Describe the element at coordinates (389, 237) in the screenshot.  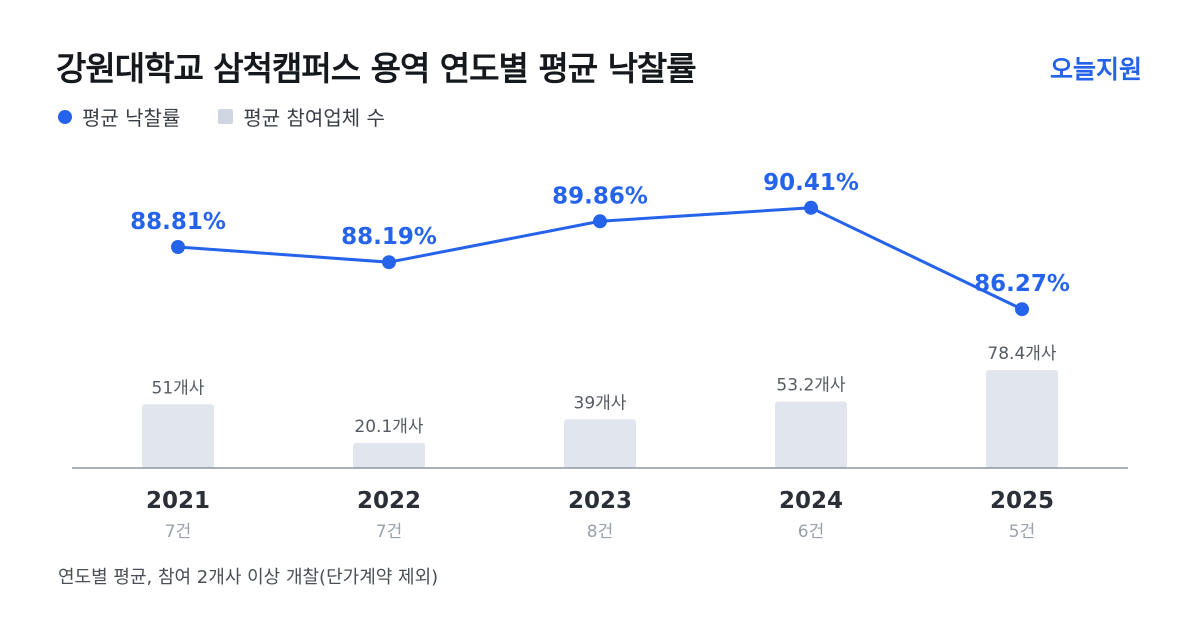
I see `line-value-label: 88.19%` at that location.